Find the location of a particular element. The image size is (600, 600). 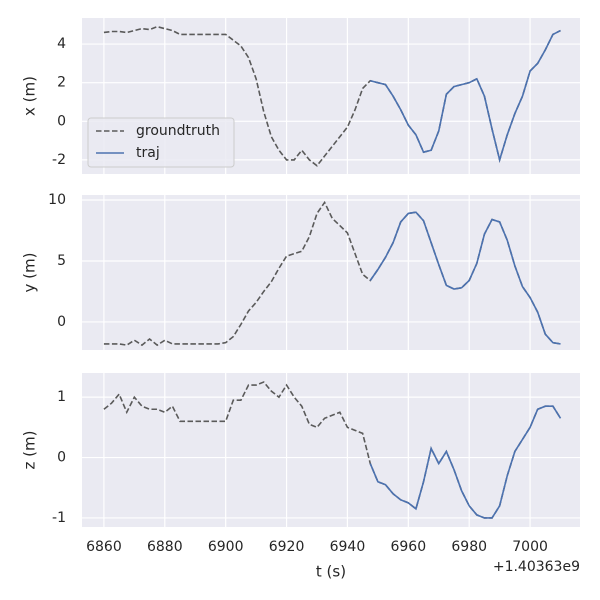

y-tick-label: -1 is located at coordinates (59, 518).